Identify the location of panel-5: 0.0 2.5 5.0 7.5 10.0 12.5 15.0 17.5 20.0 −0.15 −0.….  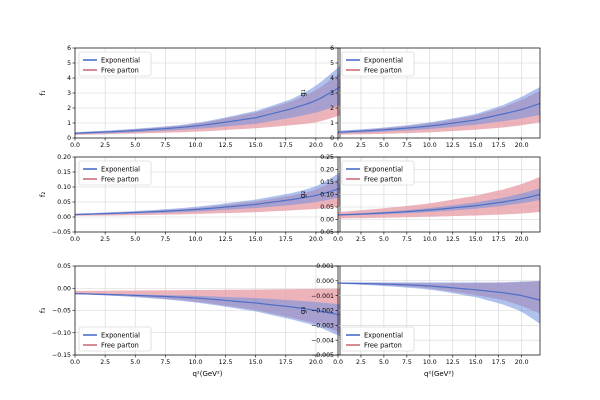
(190, 320).